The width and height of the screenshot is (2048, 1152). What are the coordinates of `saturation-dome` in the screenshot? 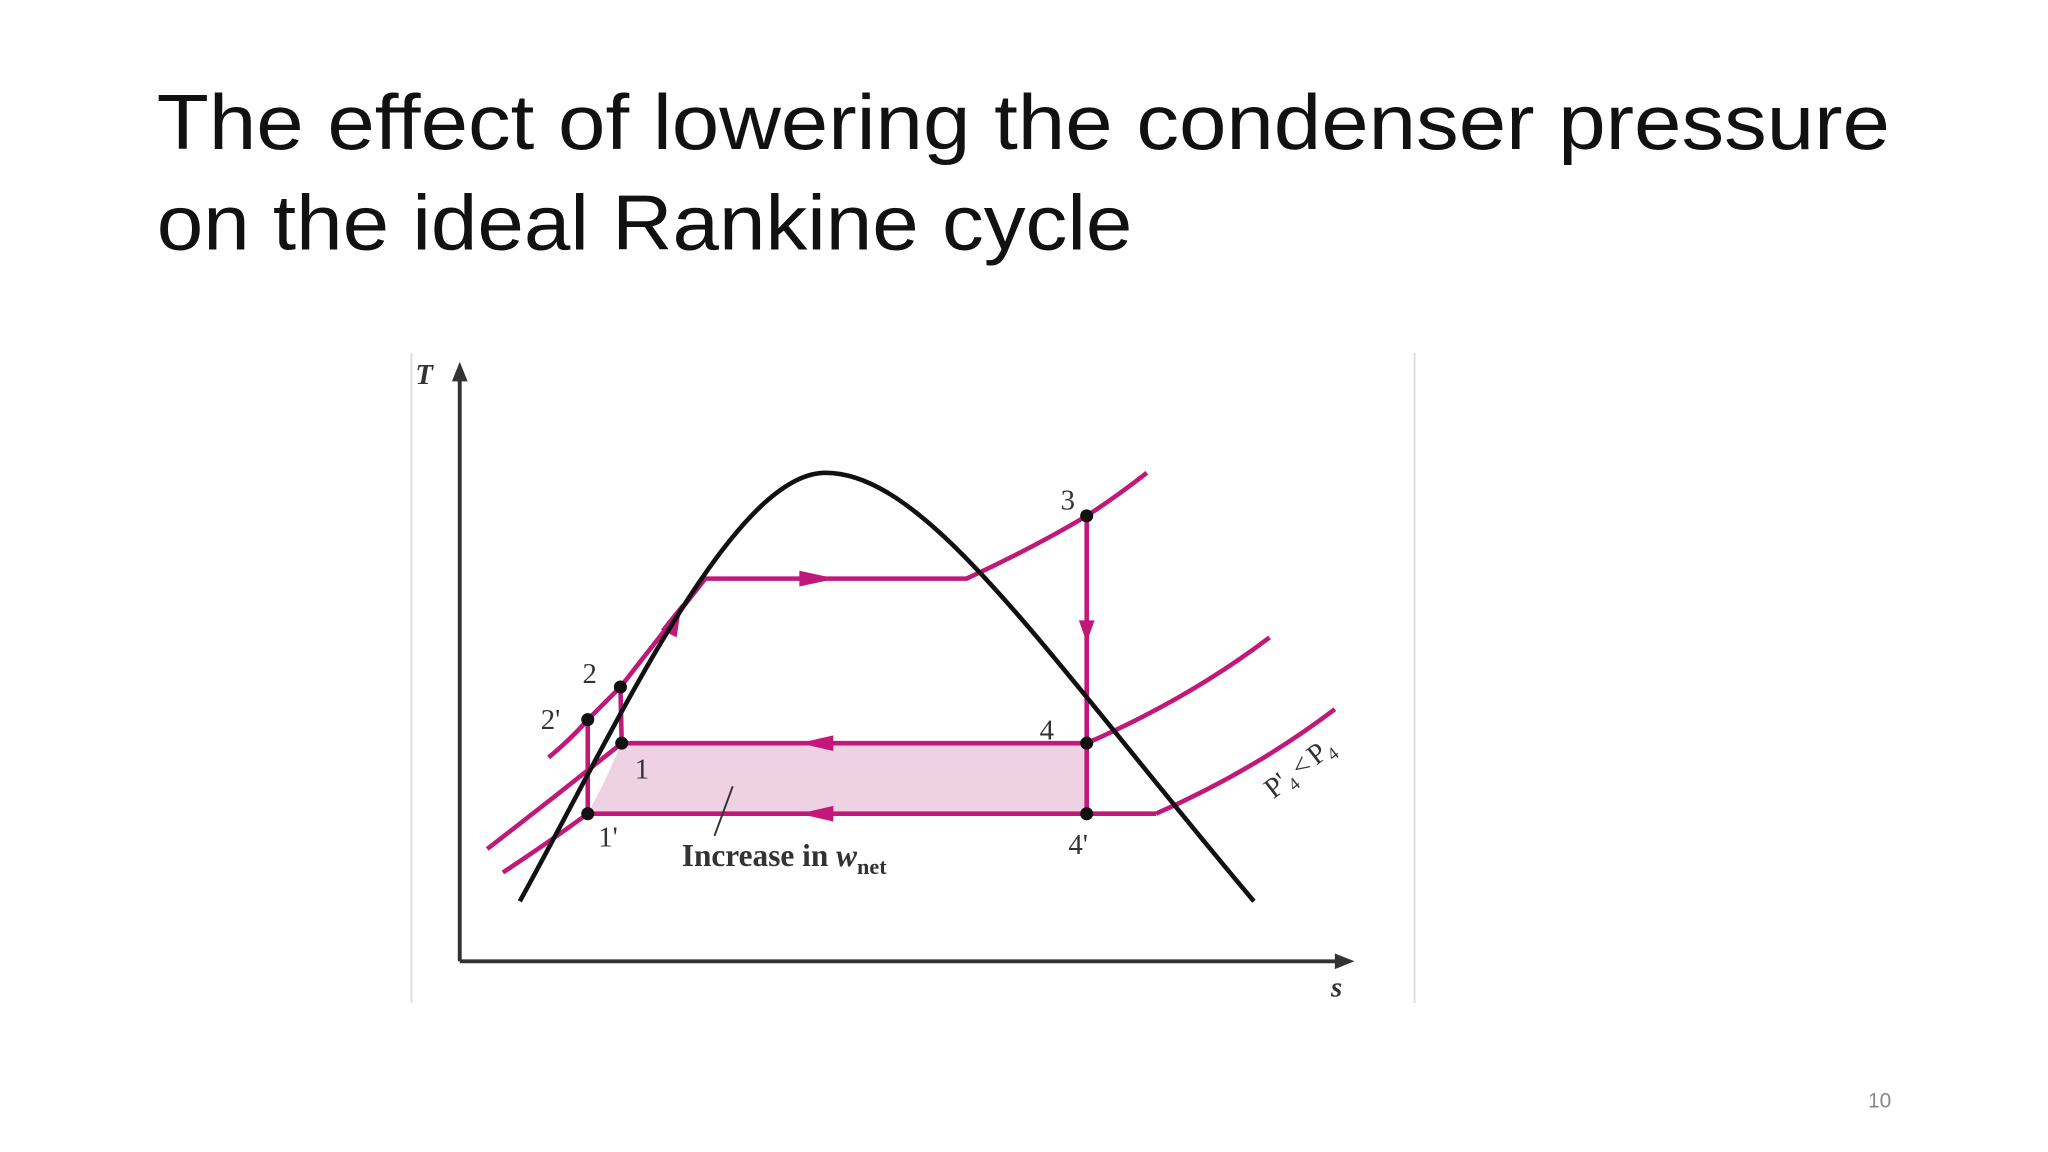 It's located at (886, 686).